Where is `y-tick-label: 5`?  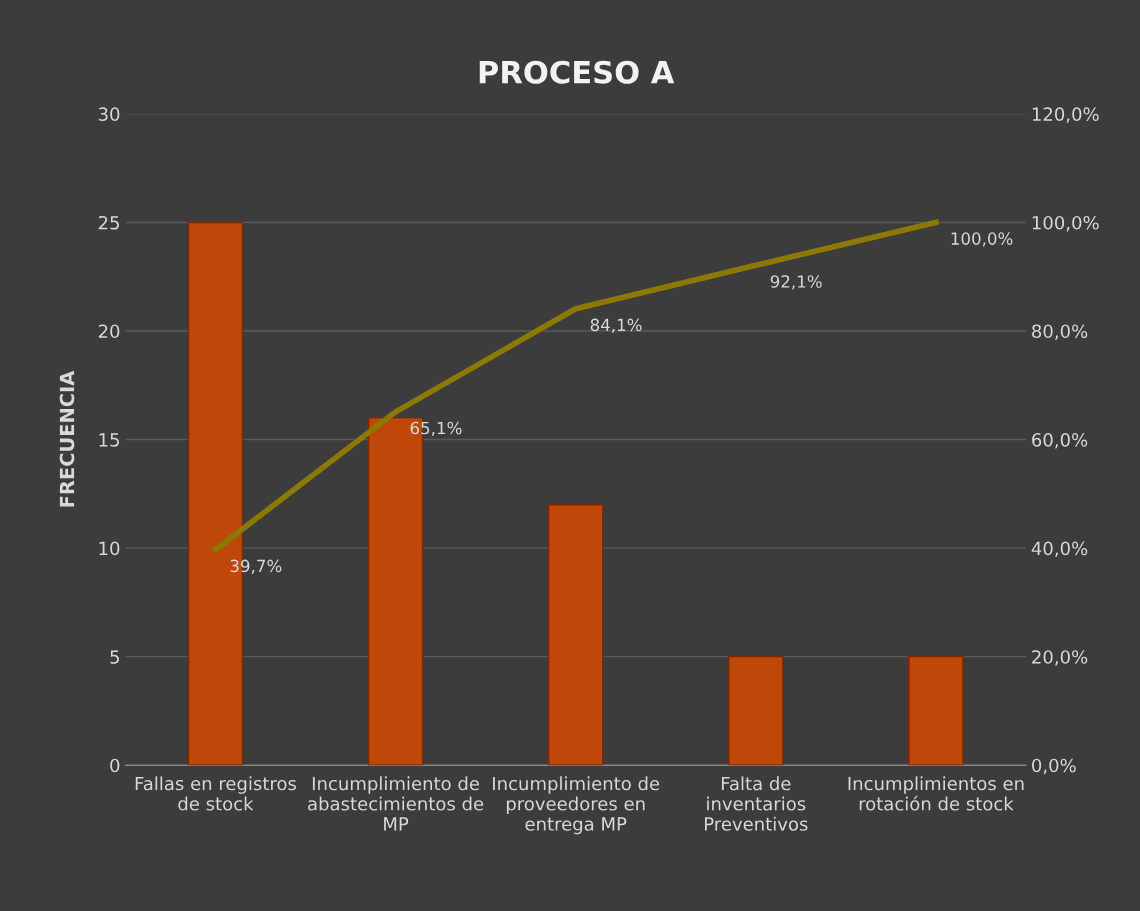 y-tick-label: 5 is located at coordinates (114, 657).